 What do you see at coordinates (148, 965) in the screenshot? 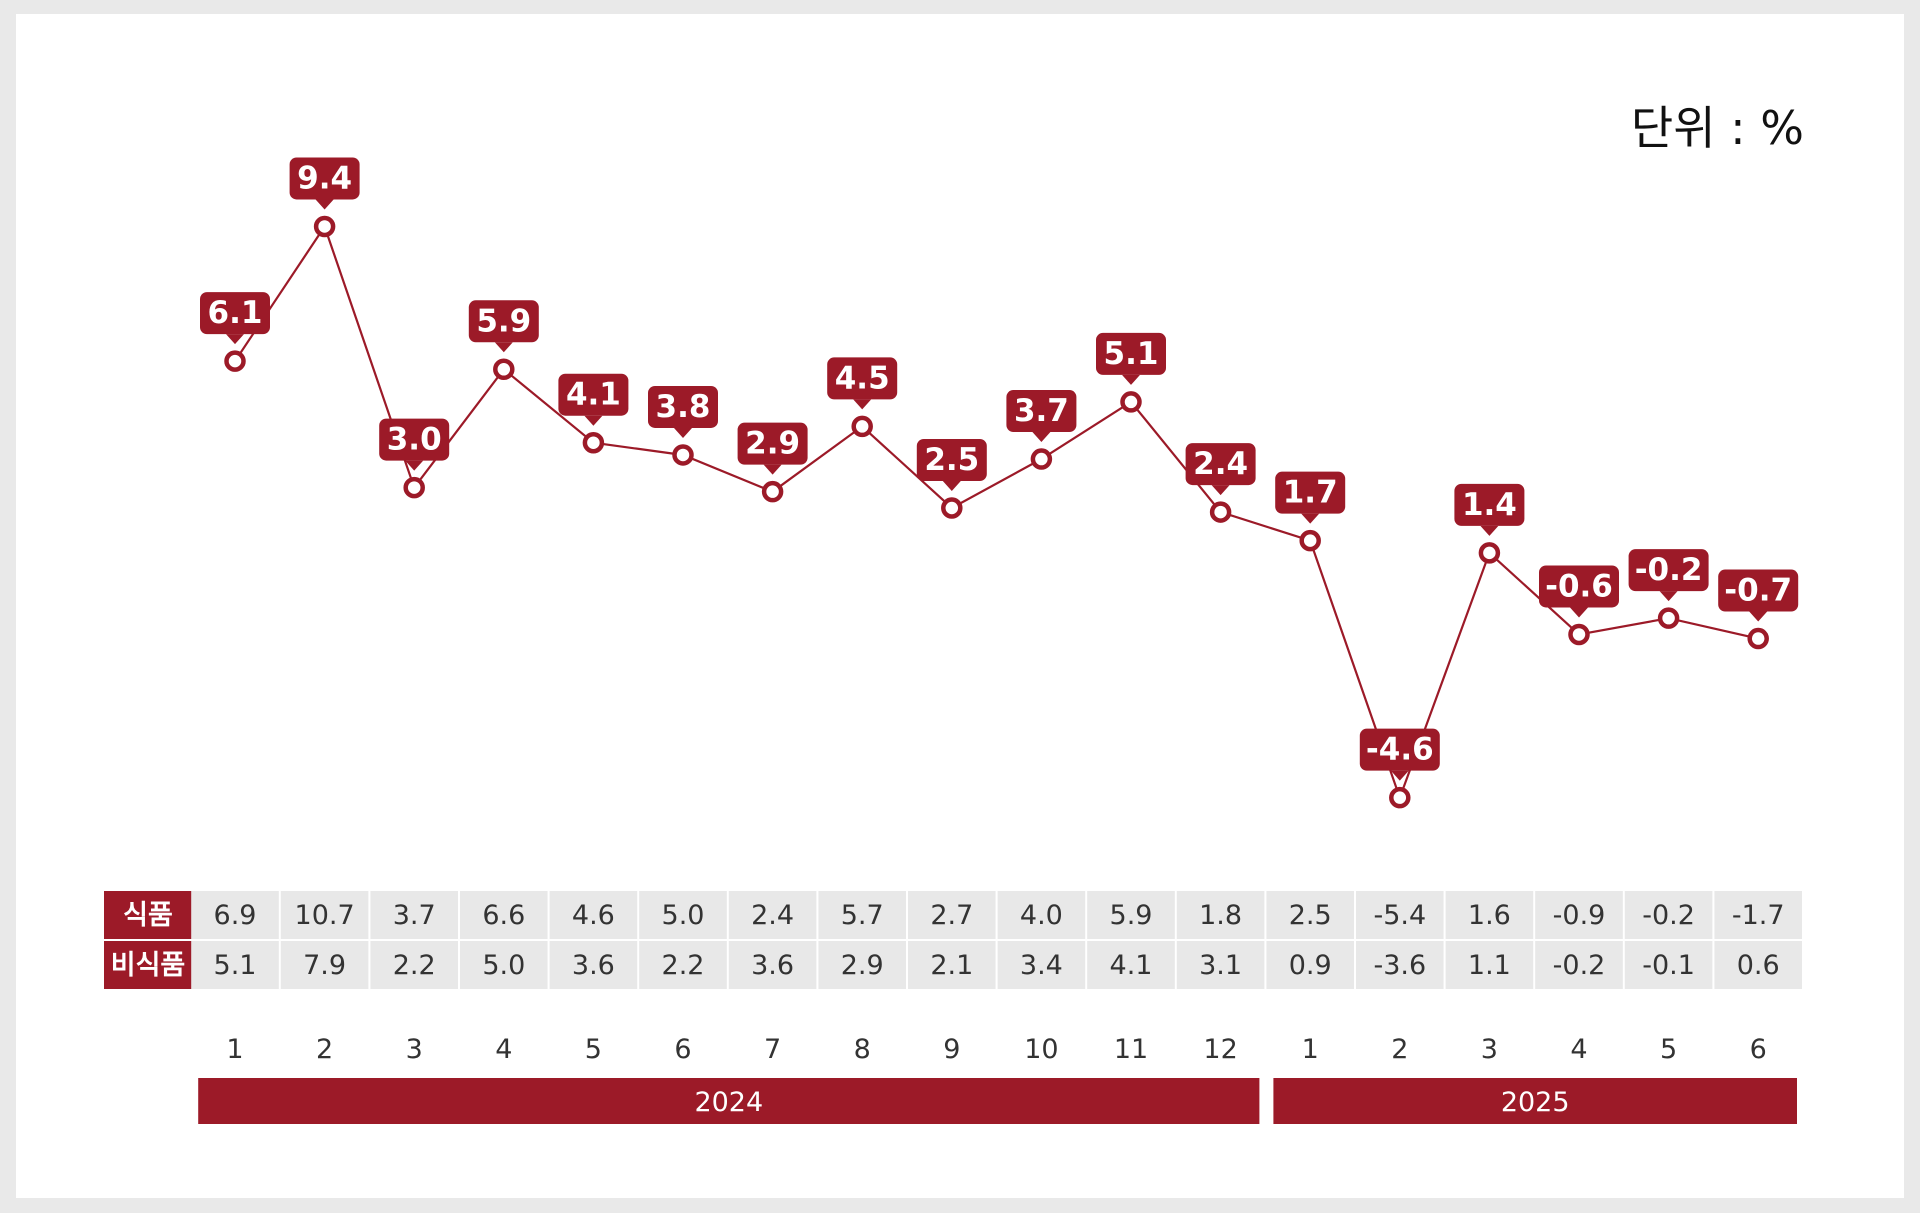
I see `table-row-header: 비식품` at bounding box center [148, 965].